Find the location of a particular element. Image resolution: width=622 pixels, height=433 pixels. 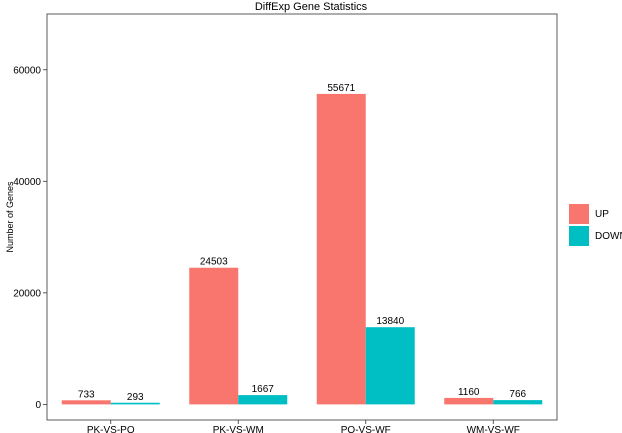

data-label: 55671 is located at coordinates (341, 88).